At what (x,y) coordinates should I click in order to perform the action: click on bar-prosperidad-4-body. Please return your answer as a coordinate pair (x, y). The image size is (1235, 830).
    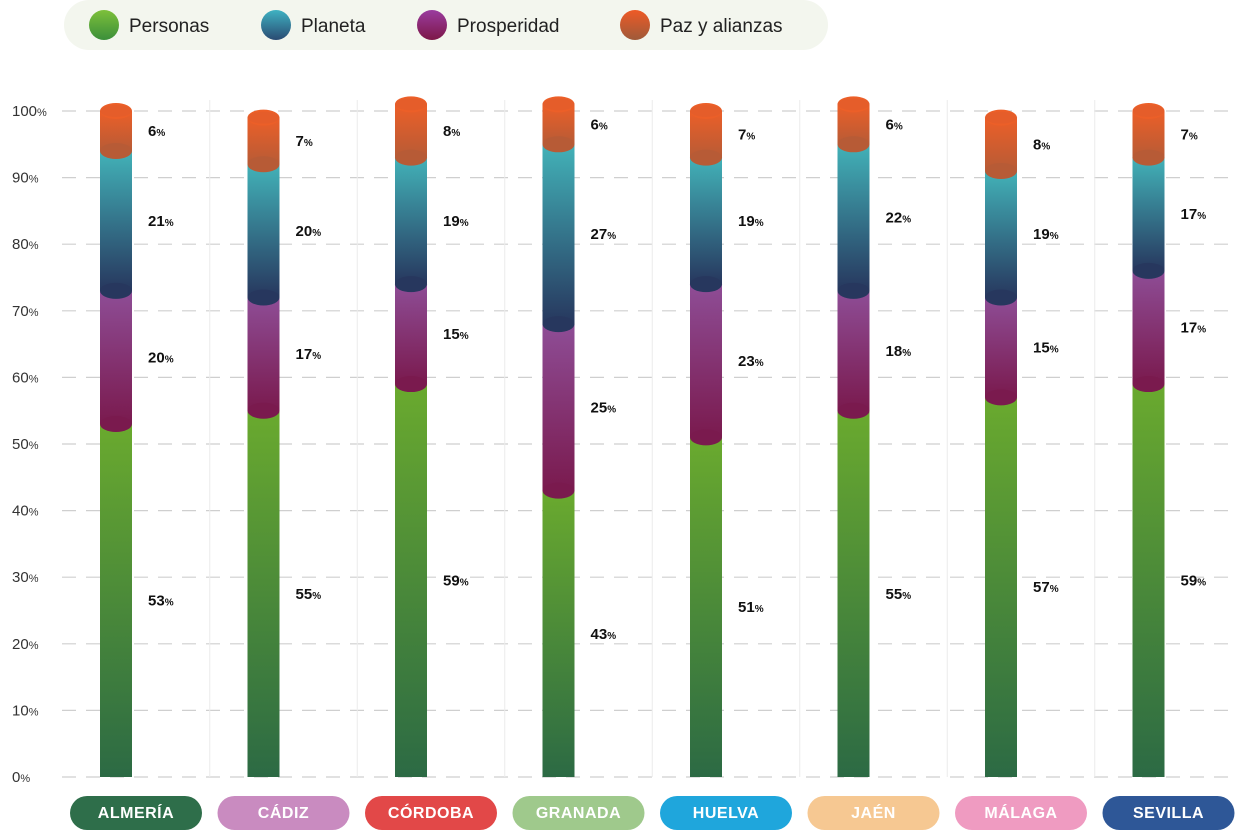
    Looking at the image, I should click on (706, 361).